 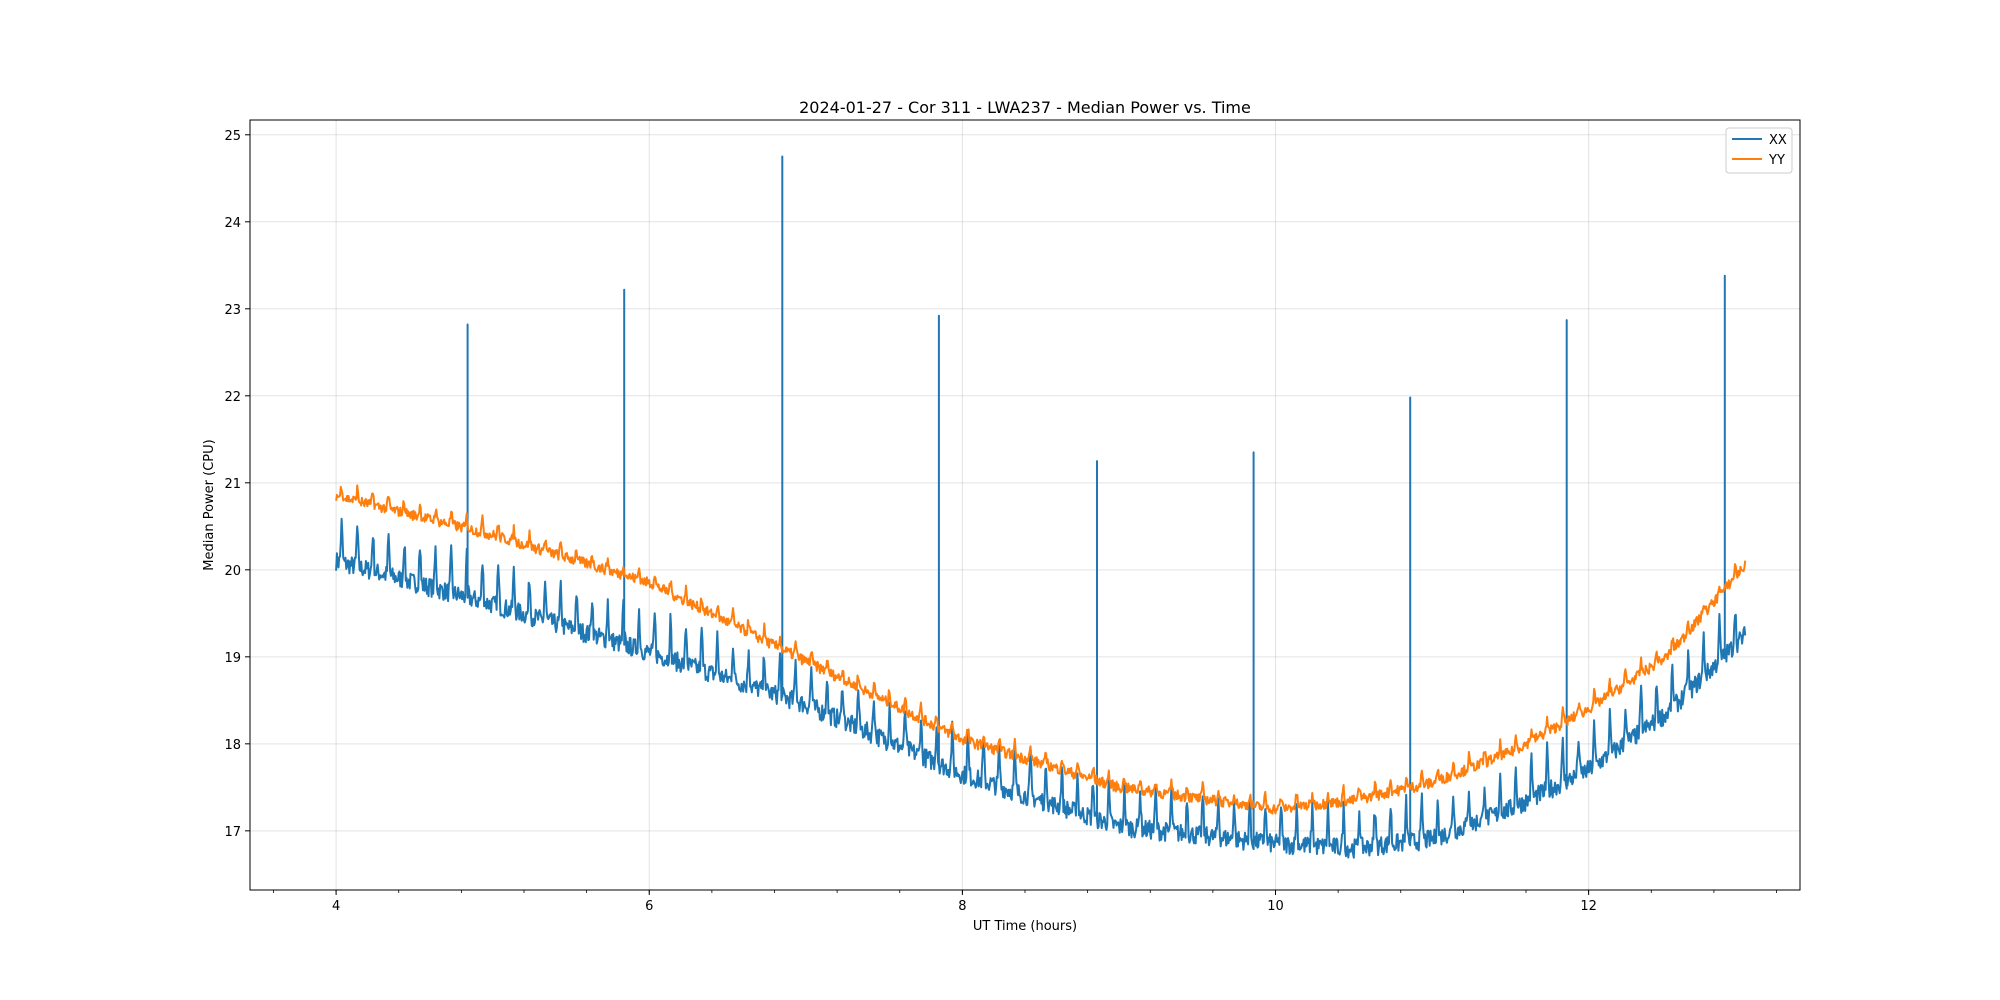 I want to click on y-tick-label: 20, so click(x=232, y=571).